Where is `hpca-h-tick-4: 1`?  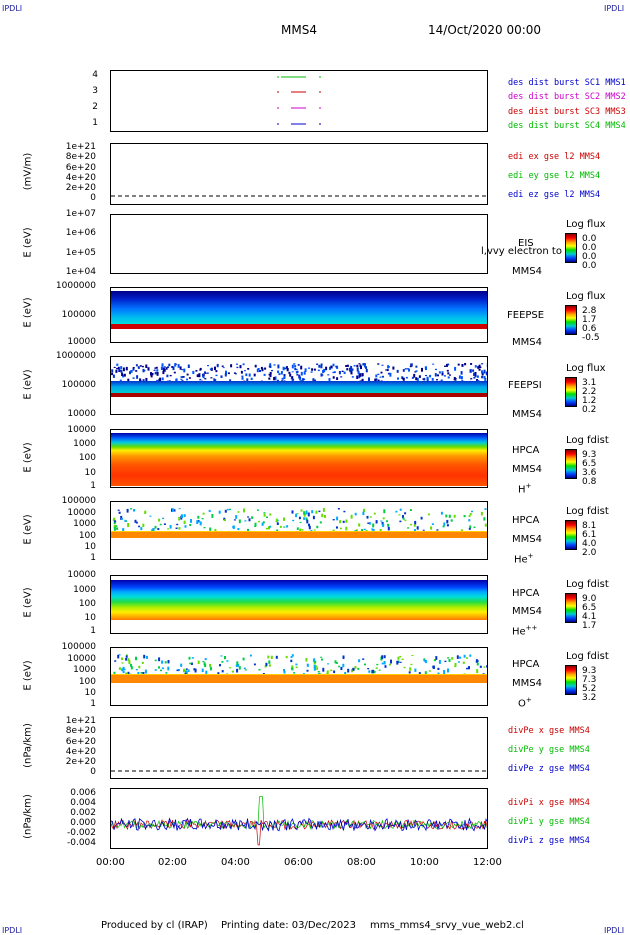
hpca-h-tick-4: 1 is located at coordinates (93, 486).